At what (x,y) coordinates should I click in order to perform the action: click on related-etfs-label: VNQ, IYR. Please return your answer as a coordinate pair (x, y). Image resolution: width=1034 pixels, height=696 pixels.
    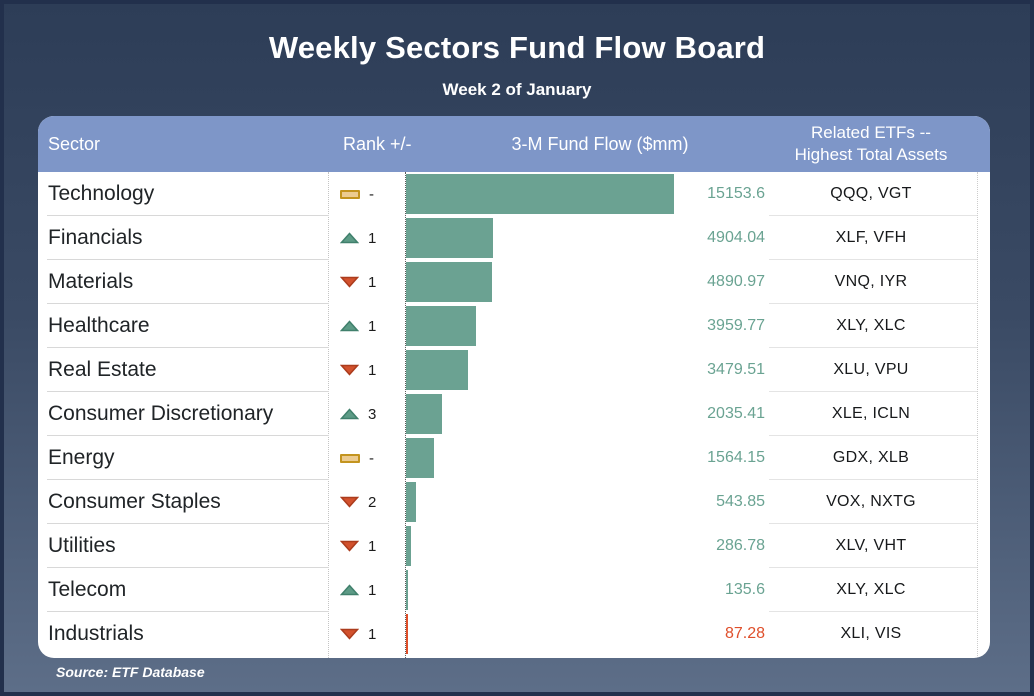
    Looking at the image, I should click on (871, 281).